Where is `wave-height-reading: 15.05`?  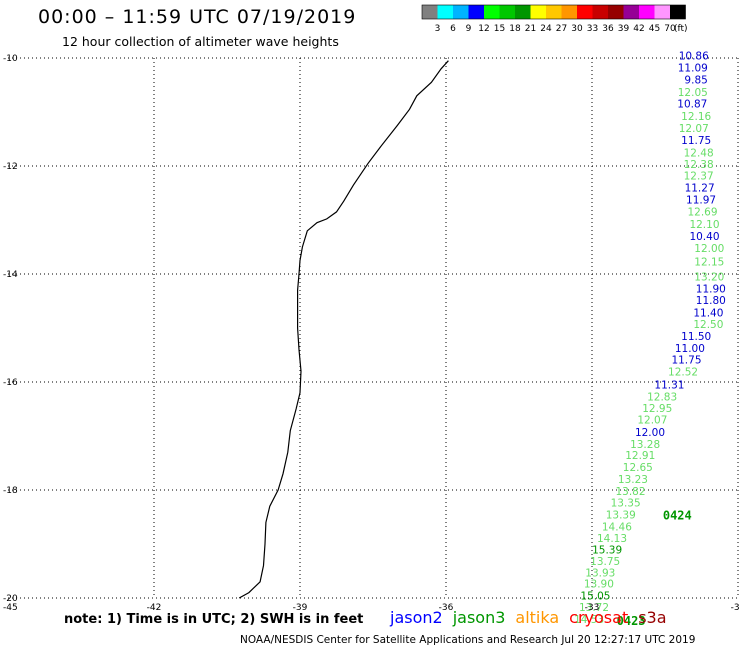 wave-height-reading: 15.05 is located at coordinates (595, 597).